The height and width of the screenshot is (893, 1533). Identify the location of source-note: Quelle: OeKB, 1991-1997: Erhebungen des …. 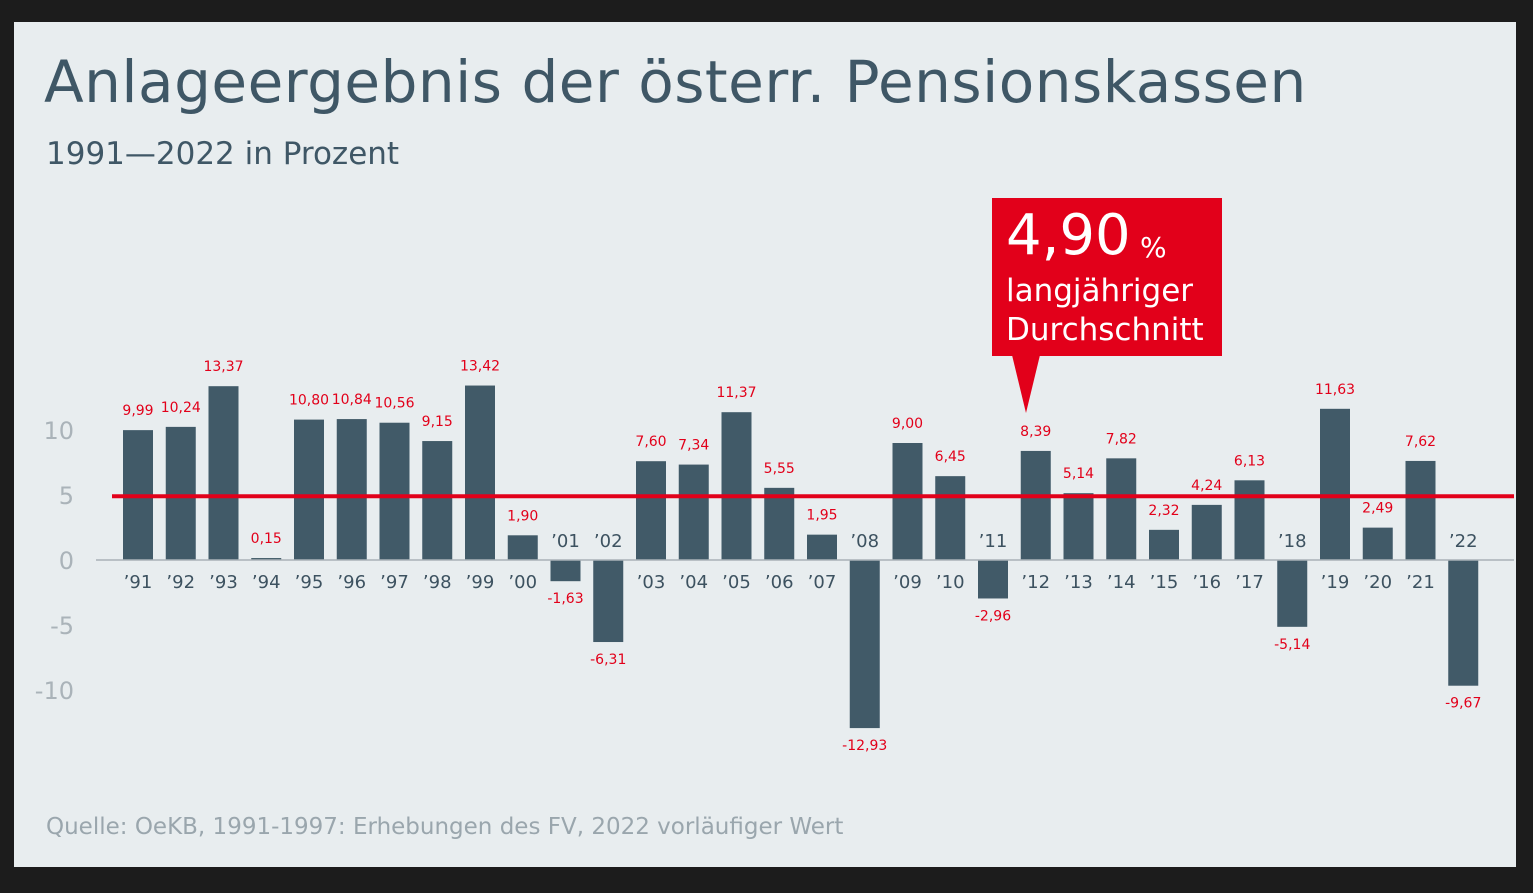
(445, 827).